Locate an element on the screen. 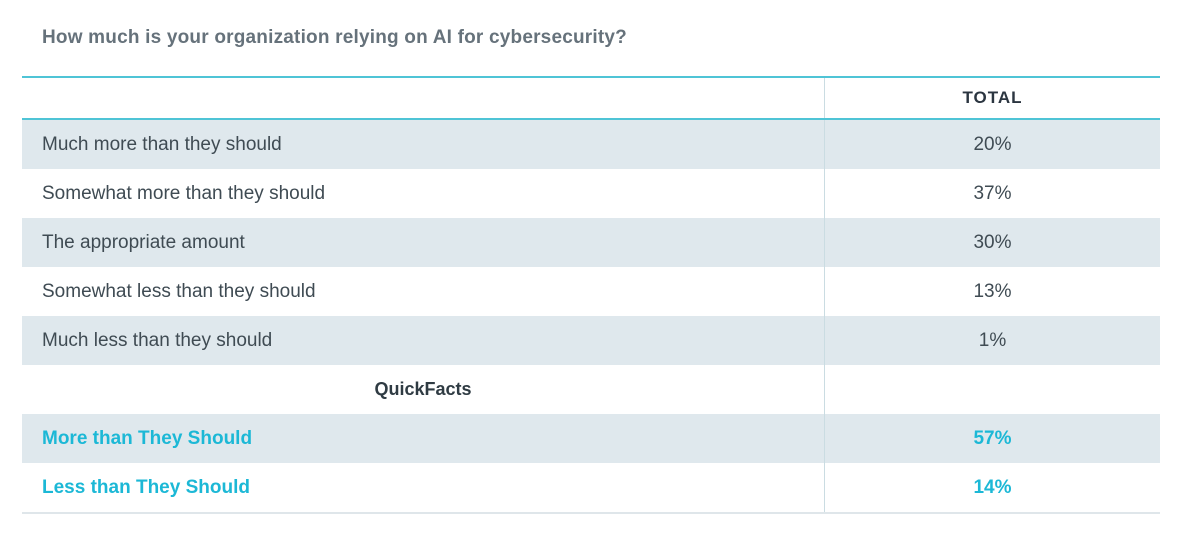  quickfact-label: More than They Should is located at coordinates (423, 438).